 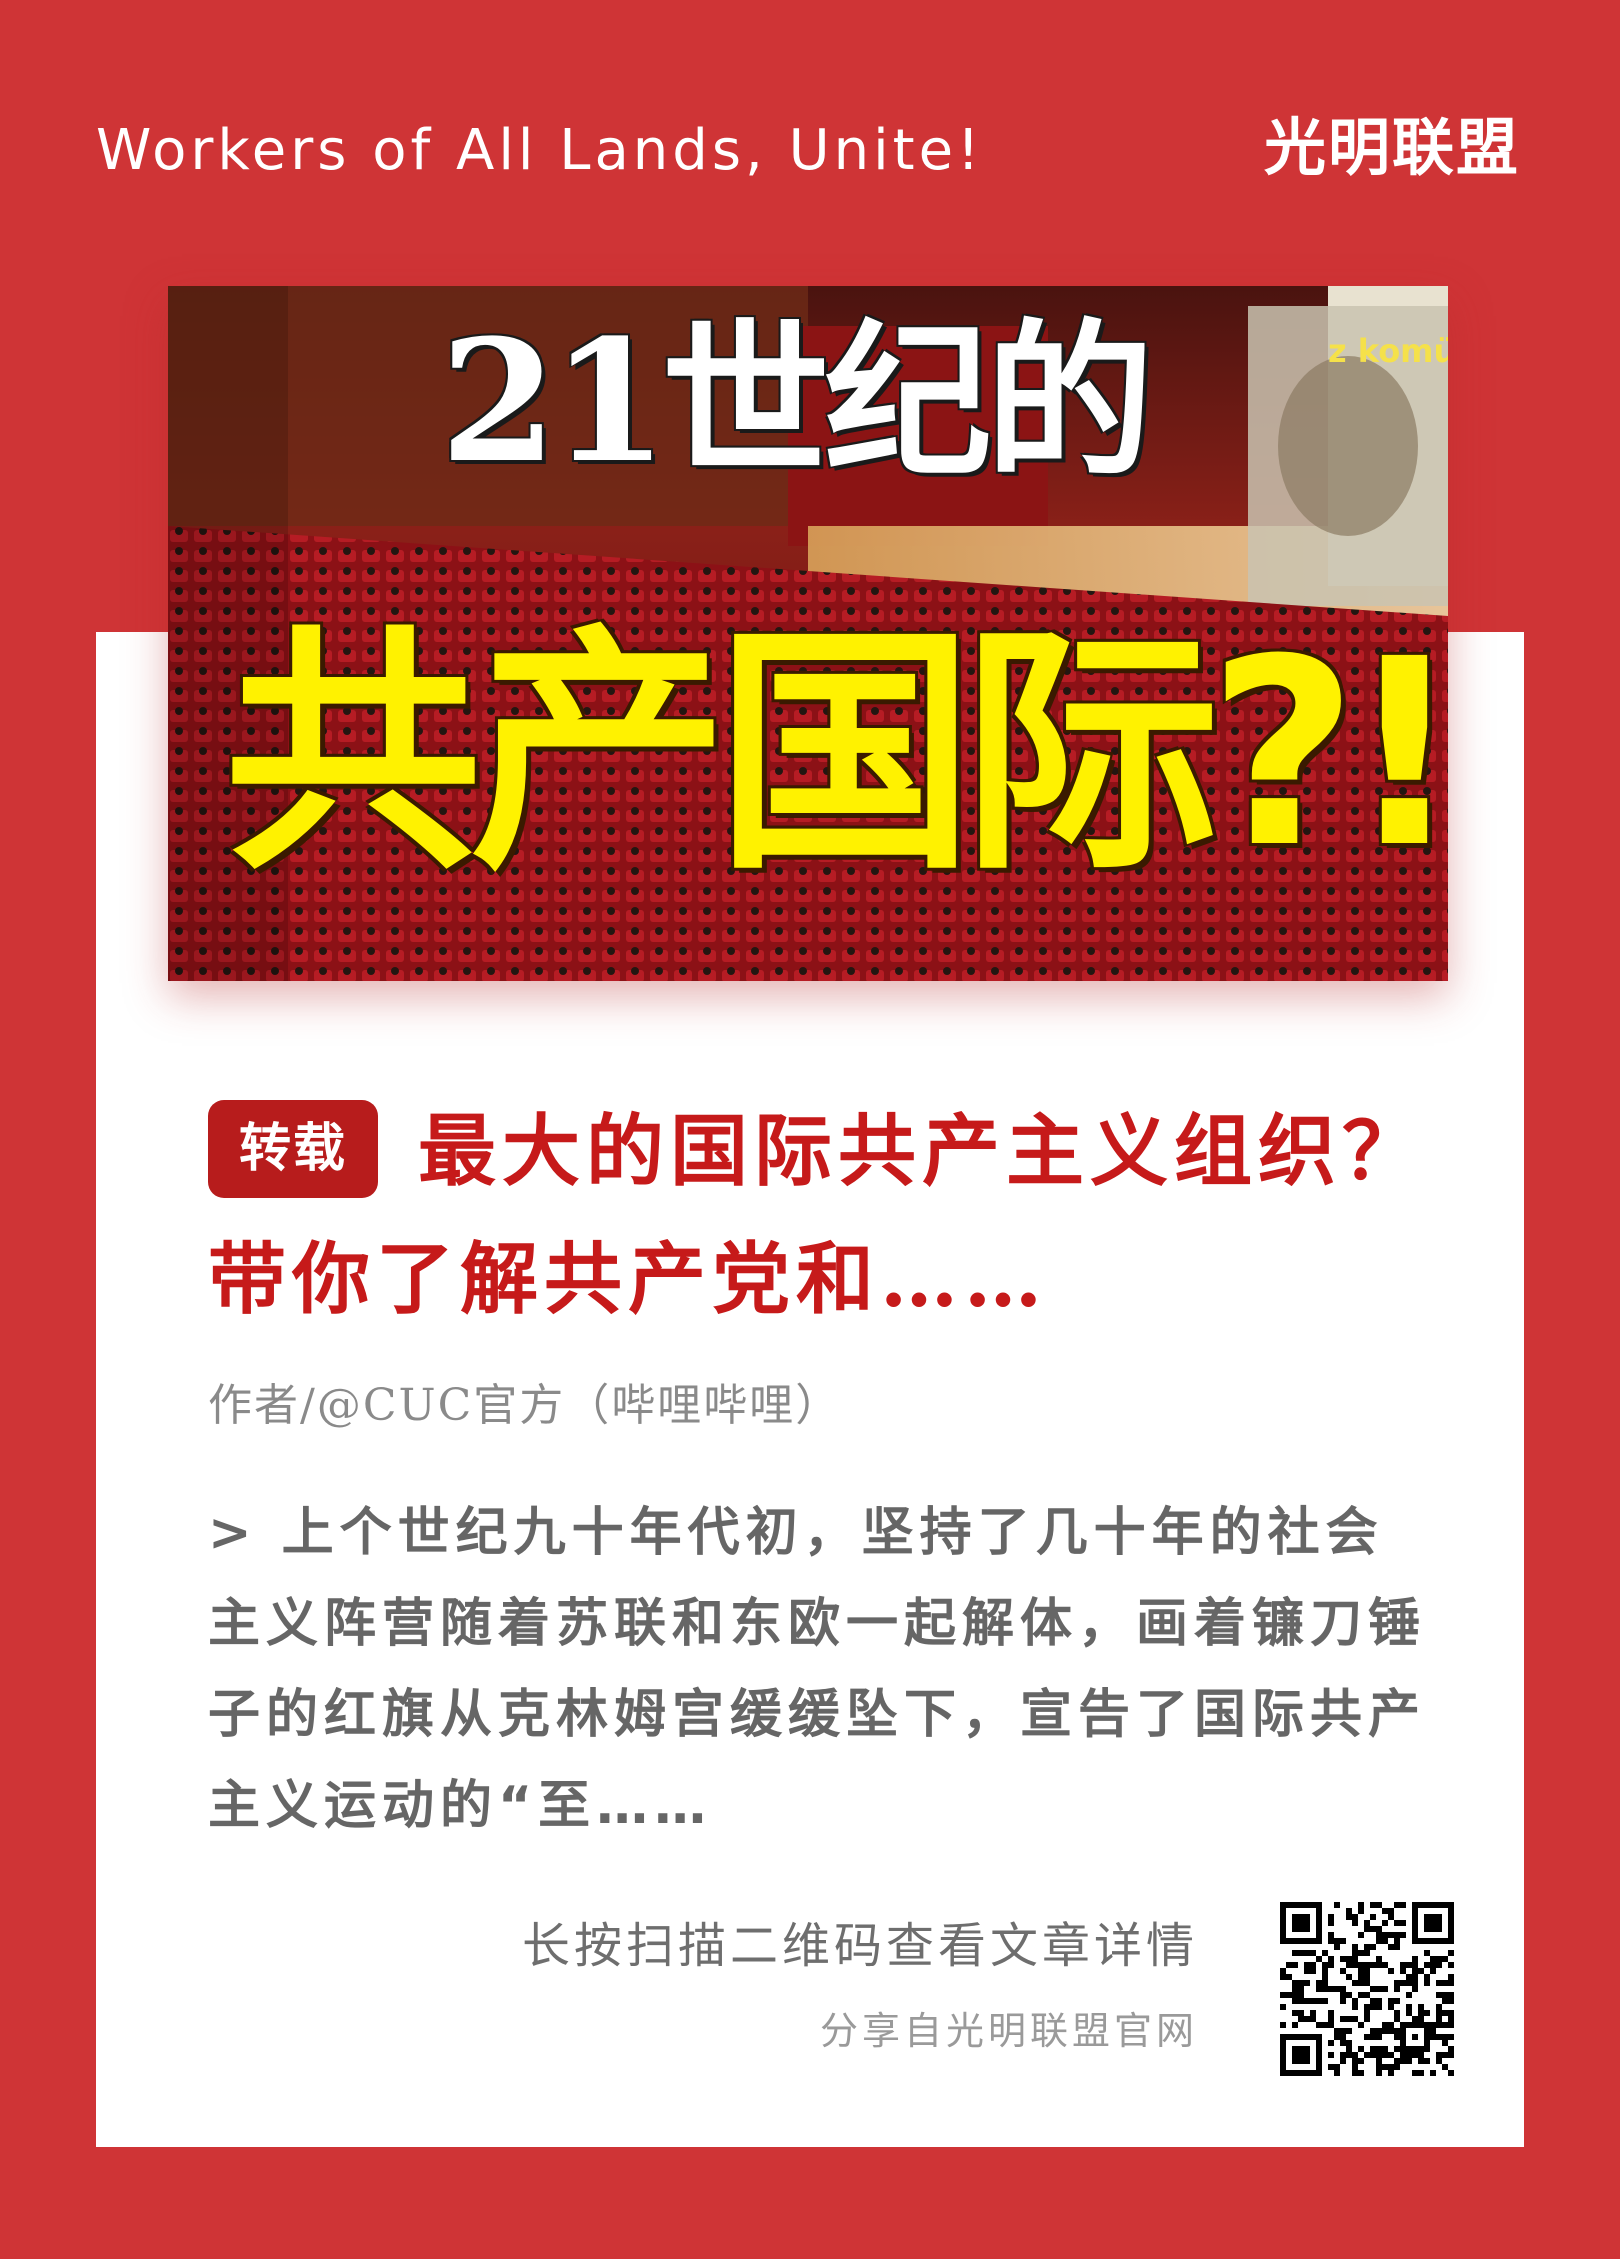 What do you see at coordinates (1391, 147) in the screenshot?
I see `brand-logo: 光明联盟` at bounding box center [1391, 147].